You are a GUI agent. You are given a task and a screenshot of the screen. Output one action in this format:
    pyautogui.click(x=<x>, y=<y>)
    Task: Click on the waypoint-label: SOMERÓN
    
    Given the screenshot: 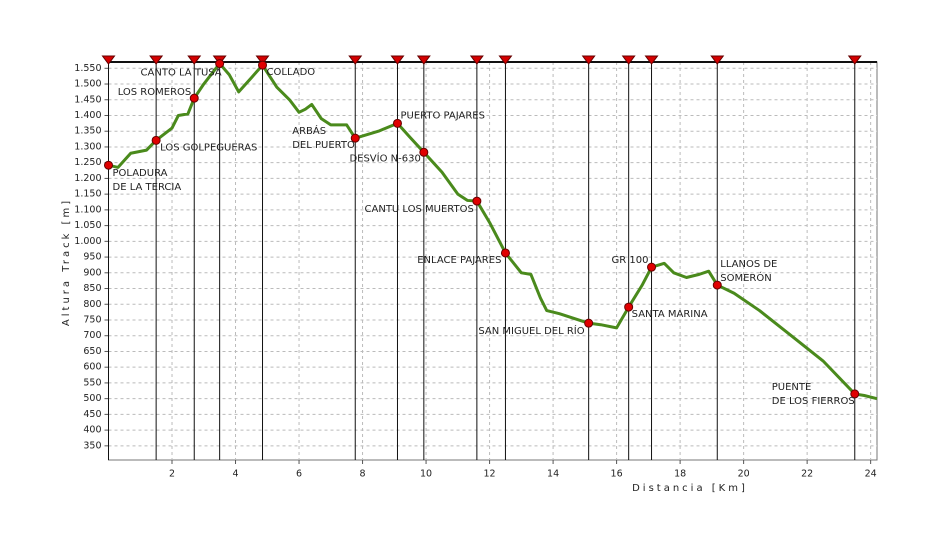 What is the action you would take?
    pyautogui.click(x=745, y=277)
    